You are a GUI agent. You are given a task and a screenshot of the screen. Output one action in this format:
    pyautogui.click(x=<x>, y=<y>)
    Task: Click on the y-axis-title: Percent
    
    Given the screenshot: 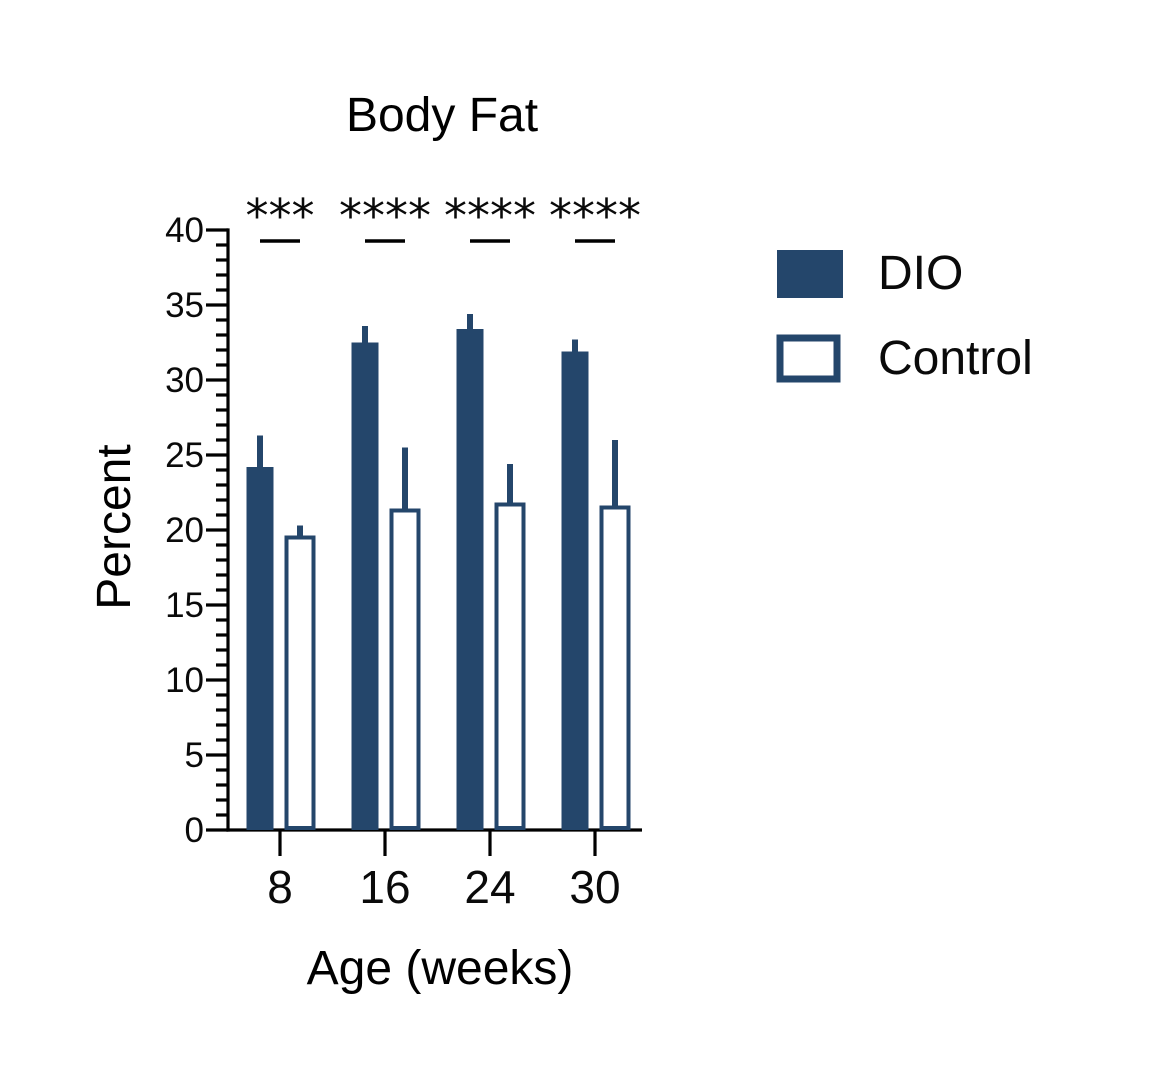 What is the action you would take?
    pyautogui.click(x=114, y=526)
    